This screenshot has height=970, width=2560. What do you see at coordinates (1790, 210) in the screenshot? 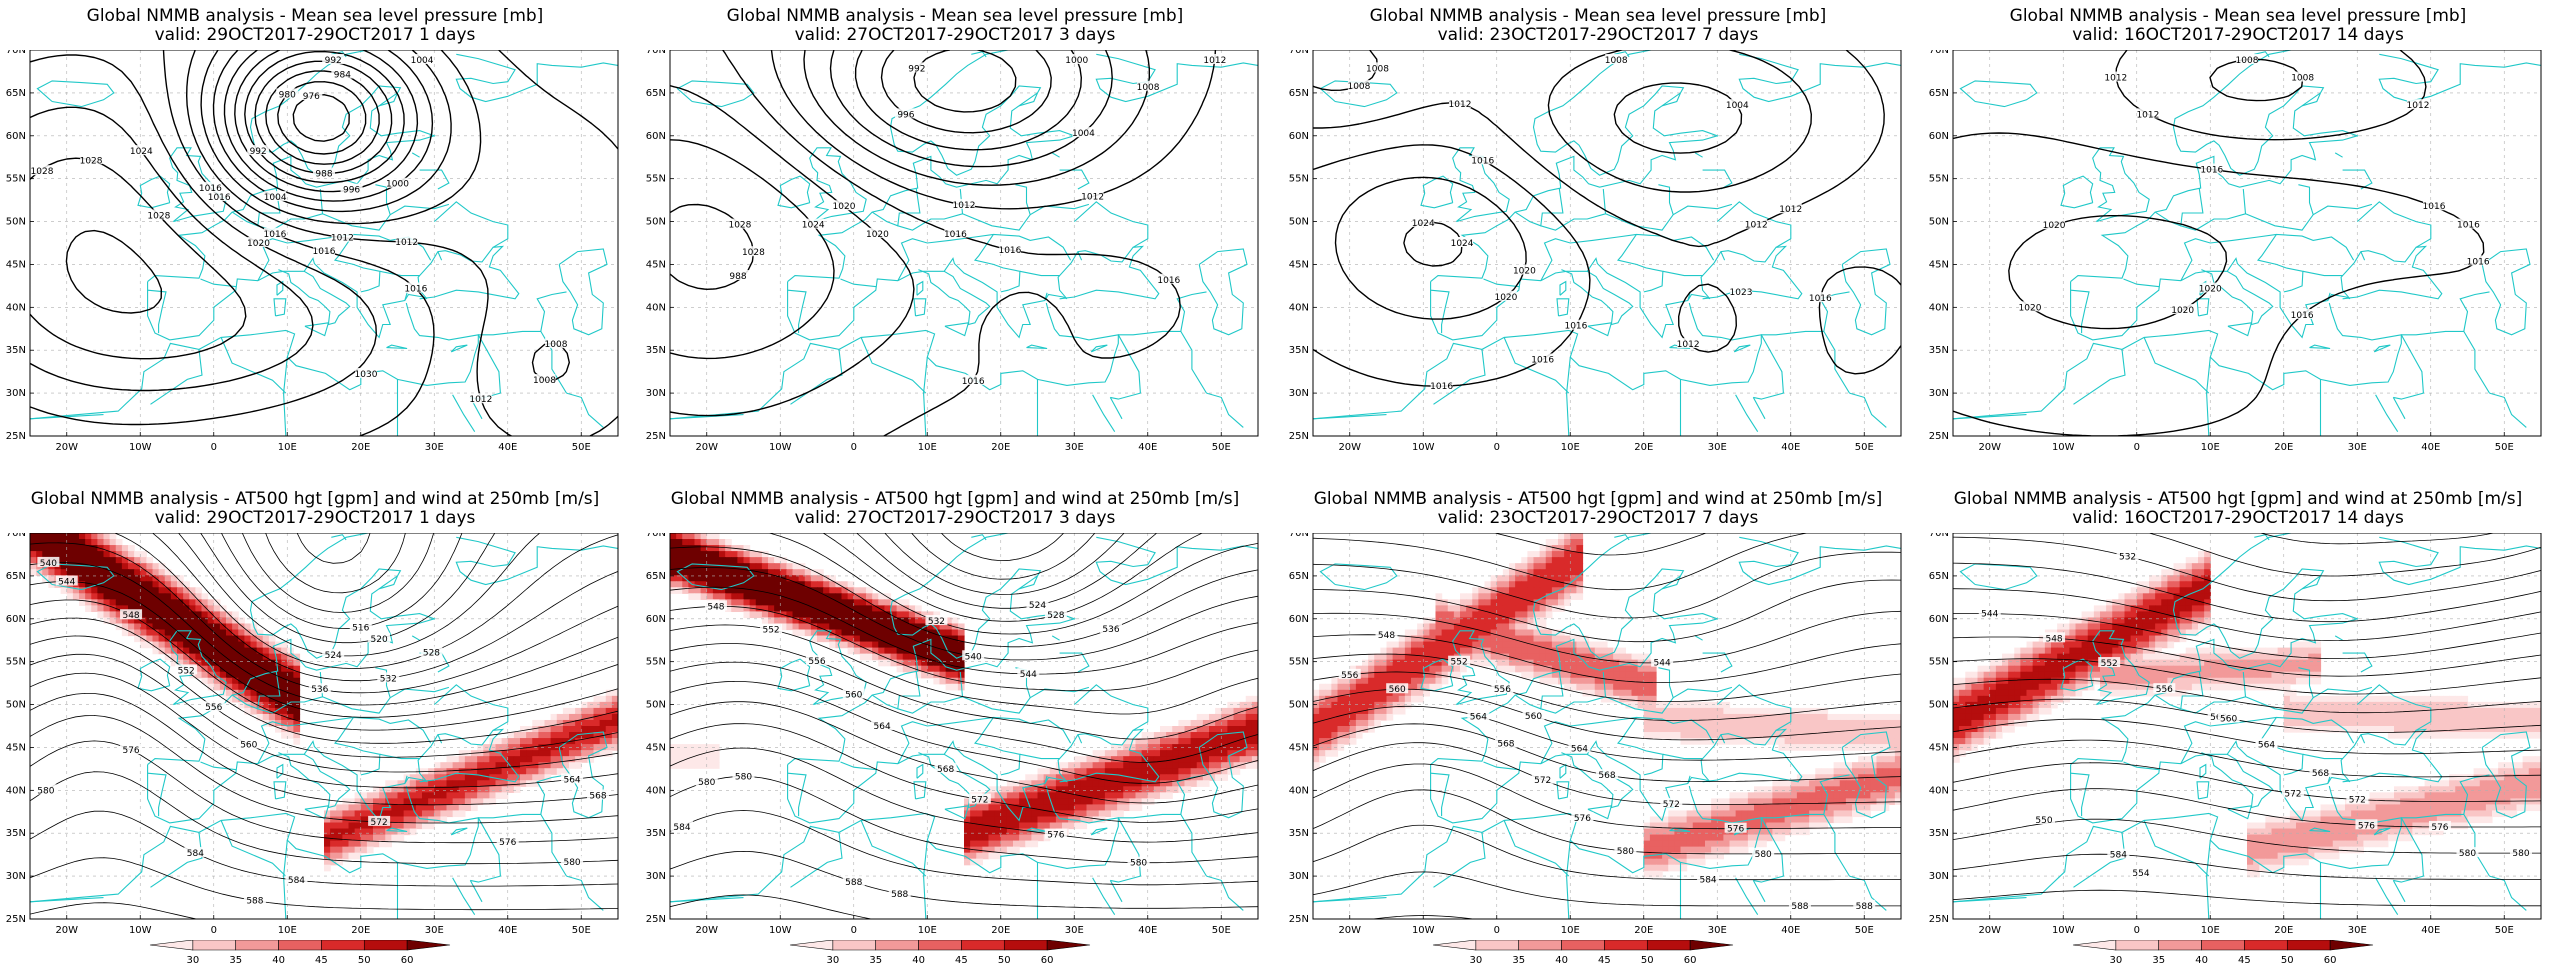
I see `contour-label: 1012` at bounding box center [1790, 210].